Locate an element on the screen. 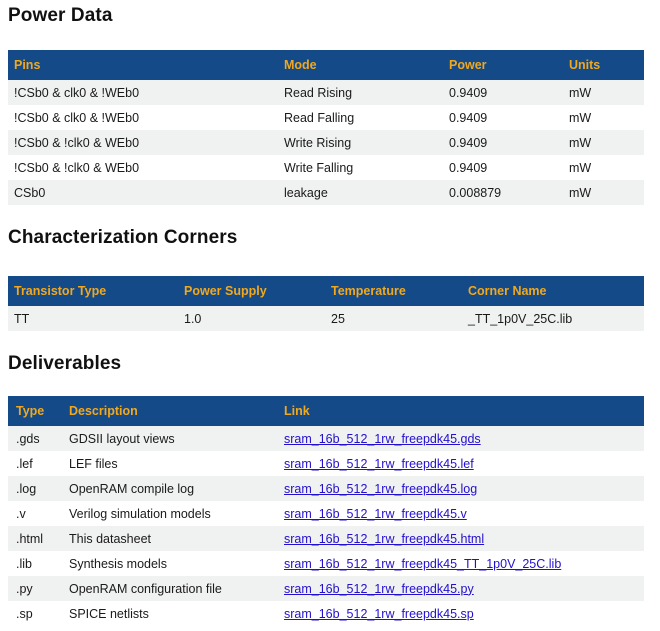 The width and height of the screenshot is (660, 631). cell-link: sram_16b_512_1rw_freepdk45.lef is located at coordinates (461, 463).